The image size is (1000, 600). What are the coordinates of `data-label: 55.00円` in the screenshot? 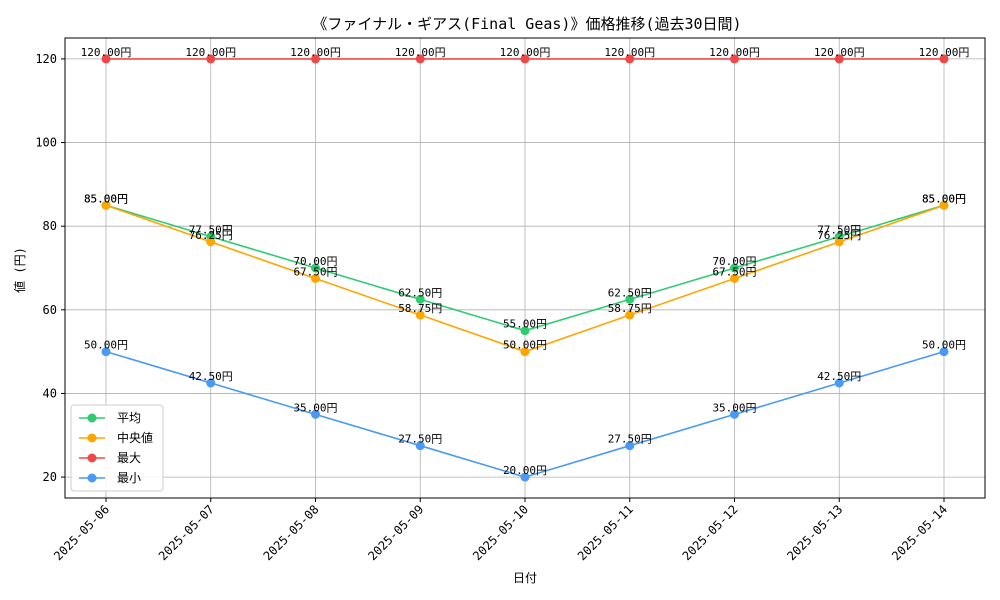 It's located at (525, 324).